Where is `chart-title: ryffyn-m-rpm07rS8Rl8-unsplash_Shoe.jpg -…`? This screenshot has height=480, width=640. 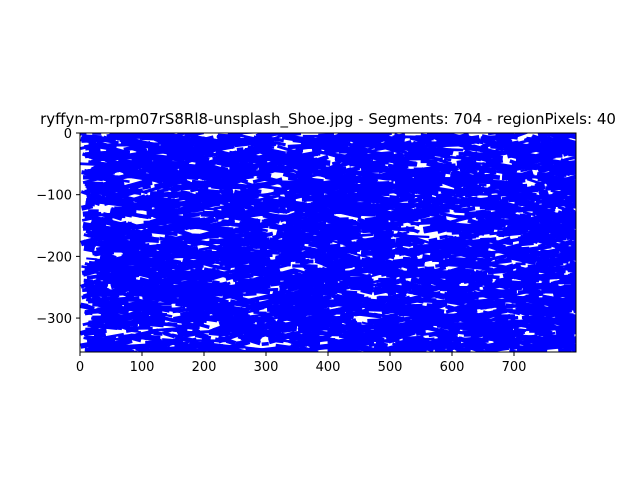
chart-title: ryffyn-m-rpm07rS8Rl8-unsplash_Shoe.jpg -… is located at coordinates (328, 119).